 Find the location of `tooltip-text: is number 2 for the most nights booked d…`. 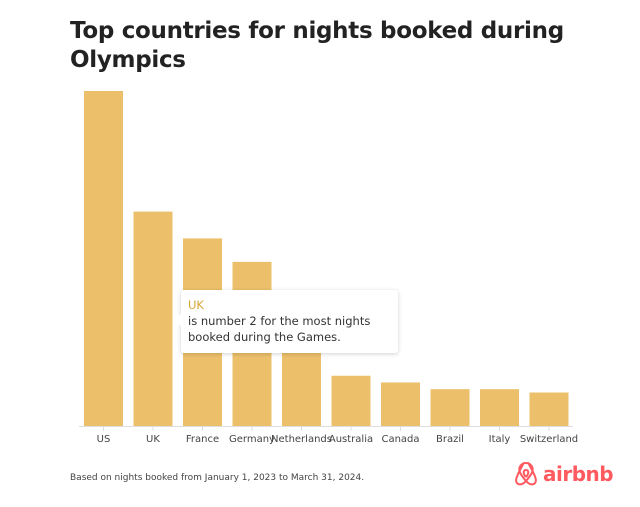

tooltip-text: is number 2 for the most nights booked d… is located at coordinates (279, 329).